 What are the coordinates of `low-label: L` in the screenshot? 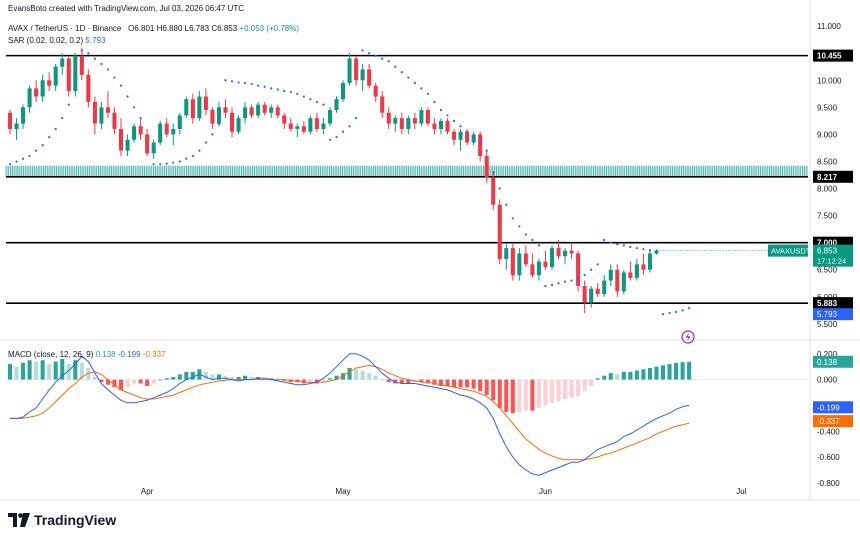 It's located at (187, 28).